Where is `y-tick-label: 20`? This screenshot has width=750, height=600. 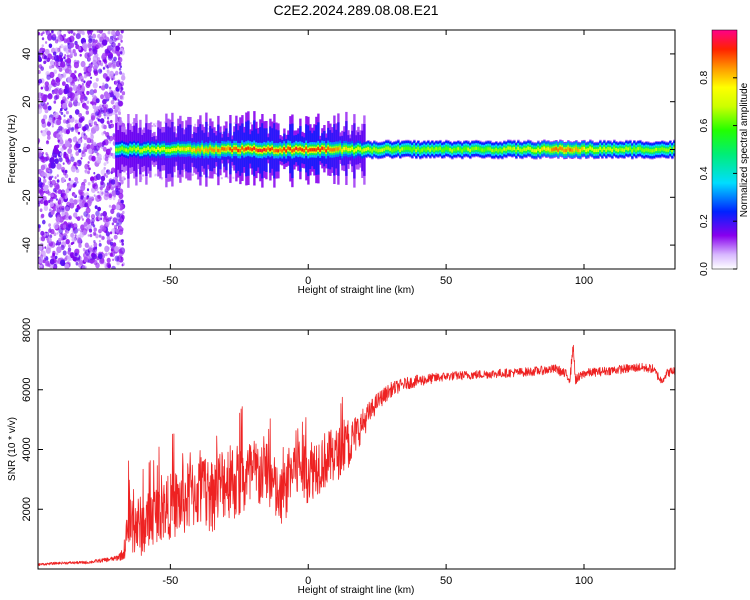 y-tick-label: 20 is located at coordinates (27, 102).